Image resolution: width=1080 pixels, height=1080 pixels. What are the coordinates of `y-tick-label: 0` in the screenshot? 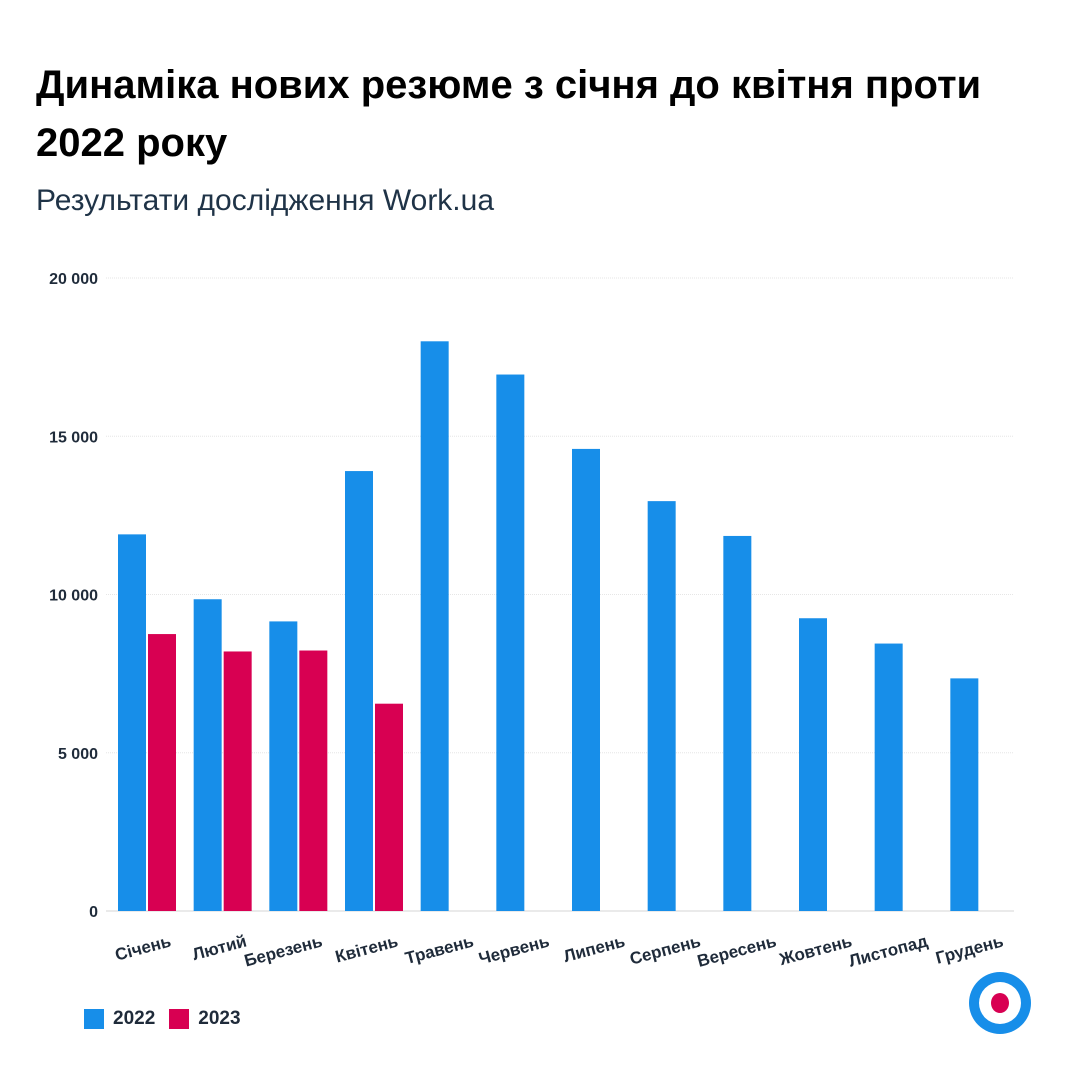 It's located at (93, 912).